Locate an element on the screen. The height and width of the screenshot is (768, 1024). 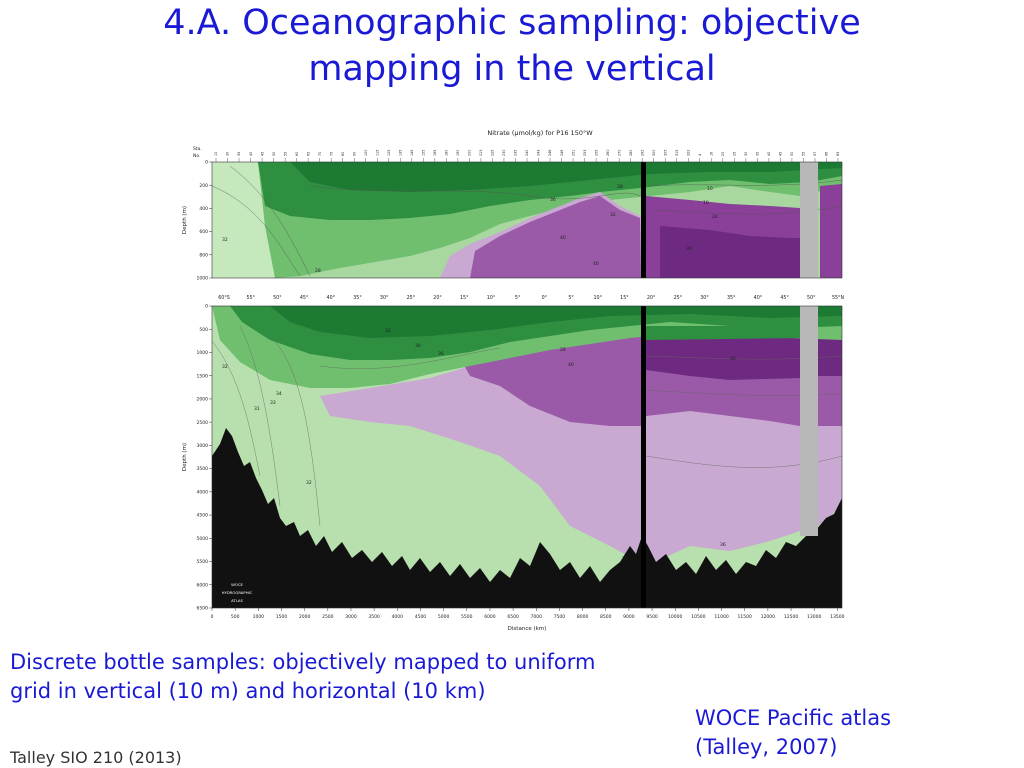
woce-logo-line-3: ATLAS is located at coordinates (237, 600).